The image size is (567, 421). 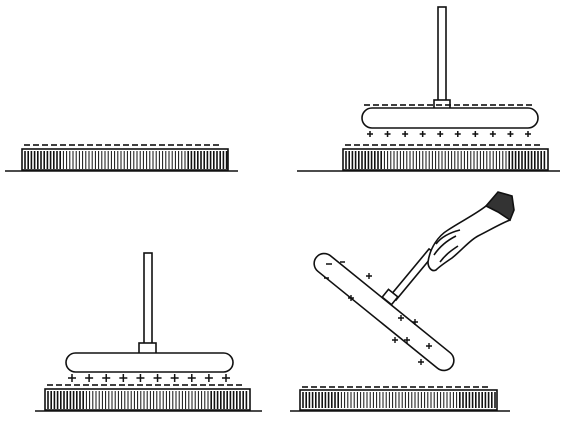 I want to click on cuff, so click(x=499, y=206).